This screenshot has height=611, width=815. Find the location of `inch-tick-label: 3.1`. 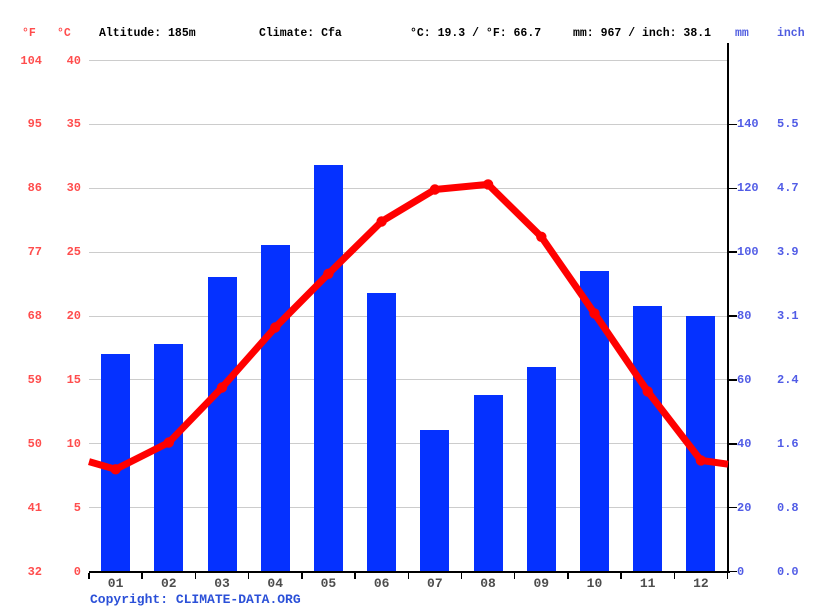

inch-tick-label: 3.1 is located at coordinates (788, 316).